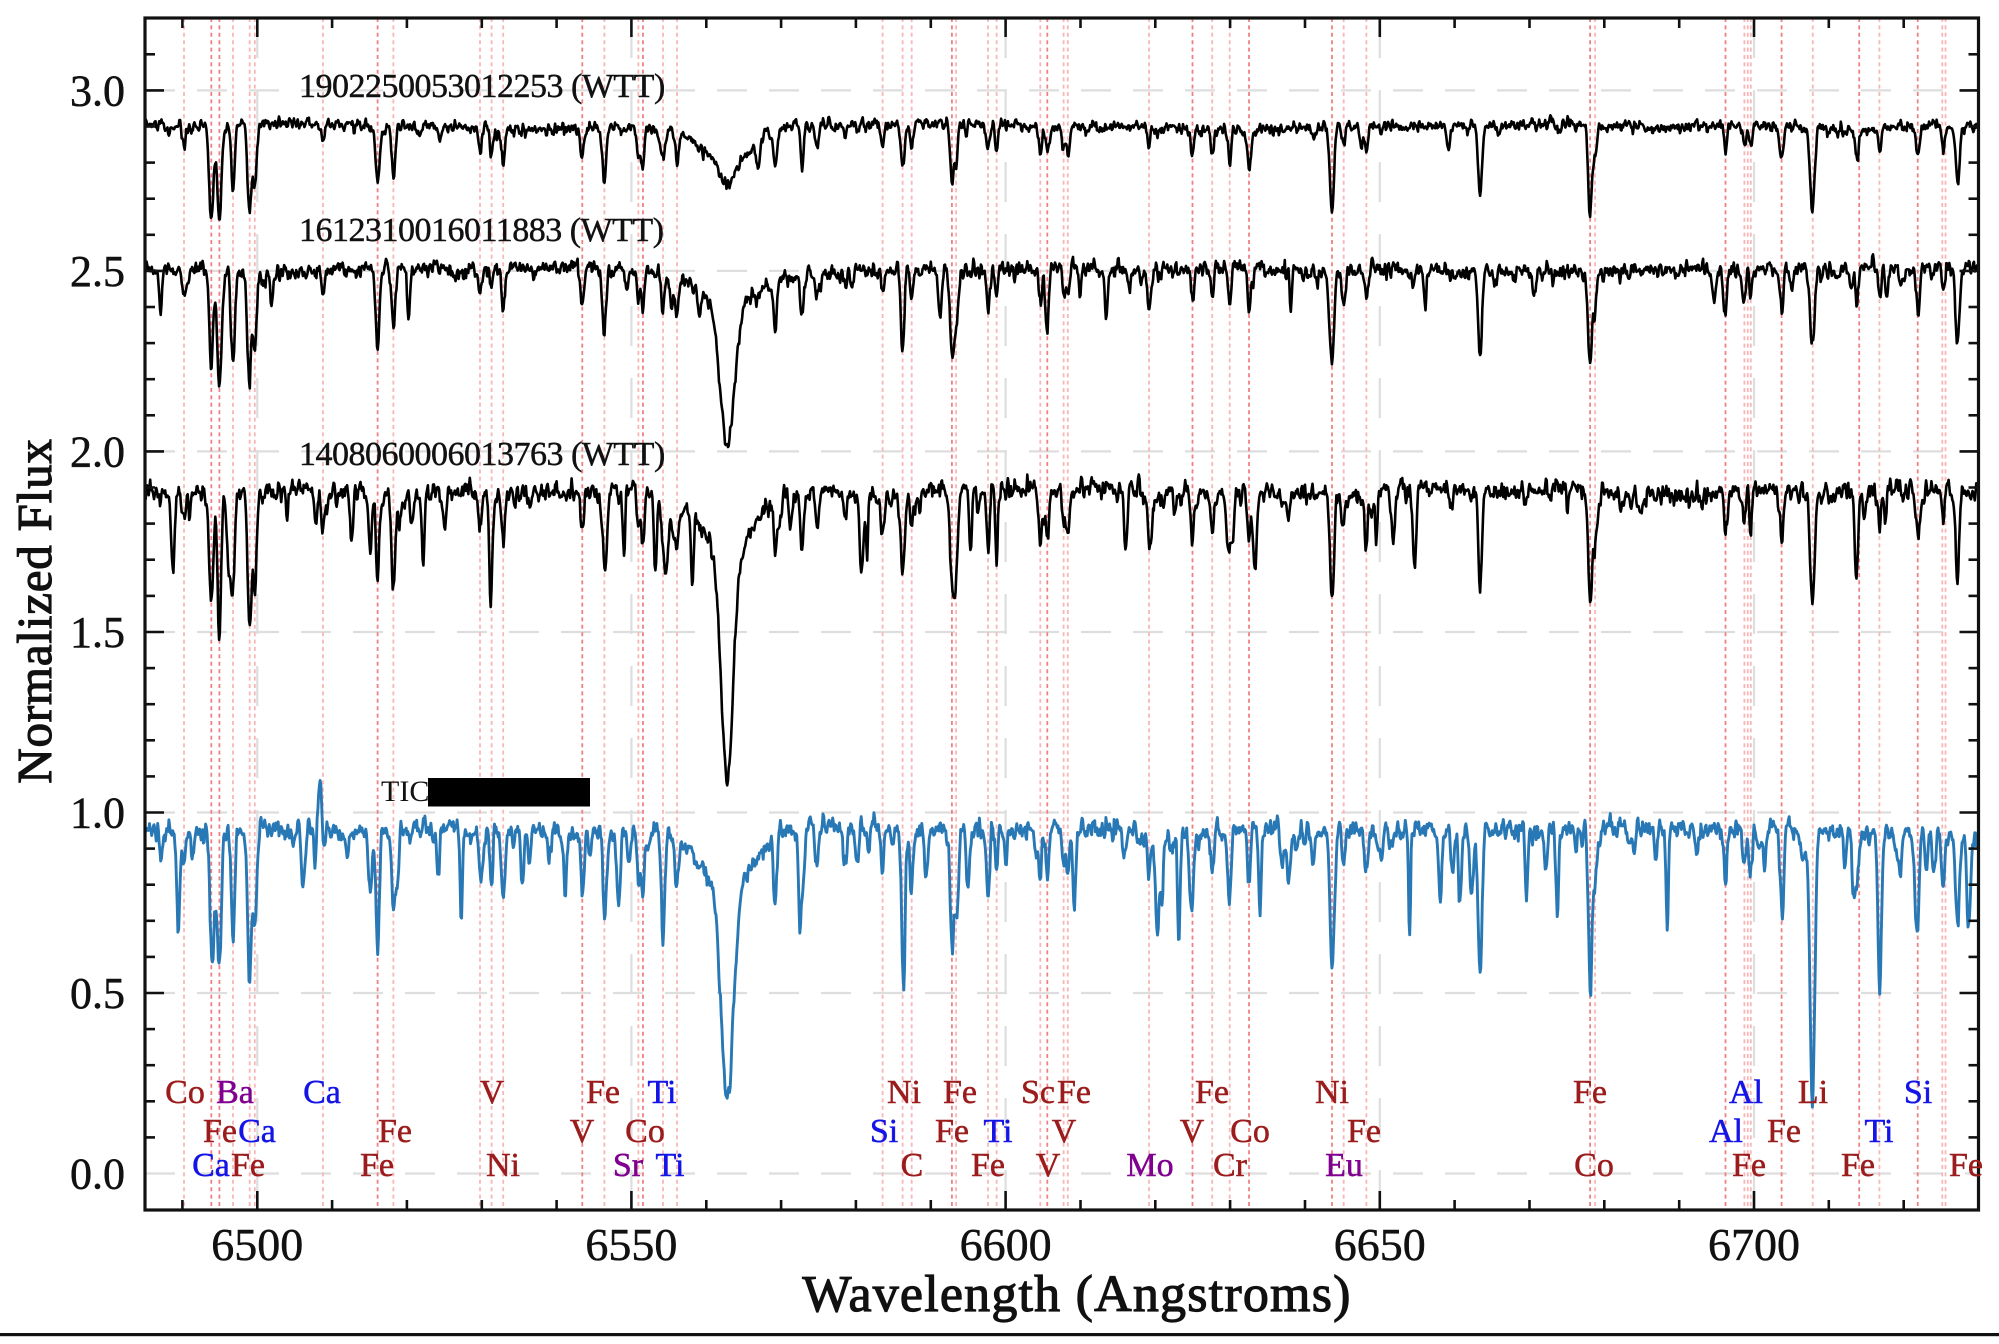  What do you see at coordinates (1149, 1165) in the screenshot?
I see `svg-text: Mo` at bounding box center [1149, 1165].